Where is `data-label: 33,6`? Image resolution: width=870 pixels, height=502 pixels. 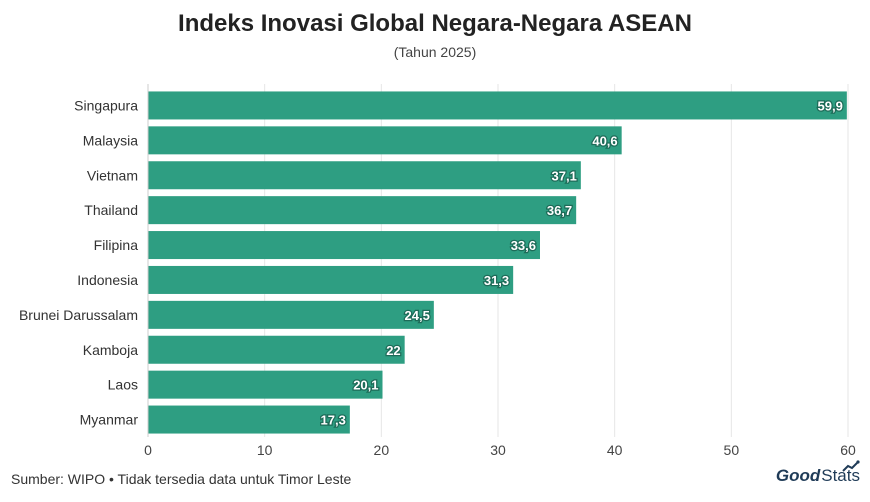 data-label: 33,6 is located at coordinates (523, 245).